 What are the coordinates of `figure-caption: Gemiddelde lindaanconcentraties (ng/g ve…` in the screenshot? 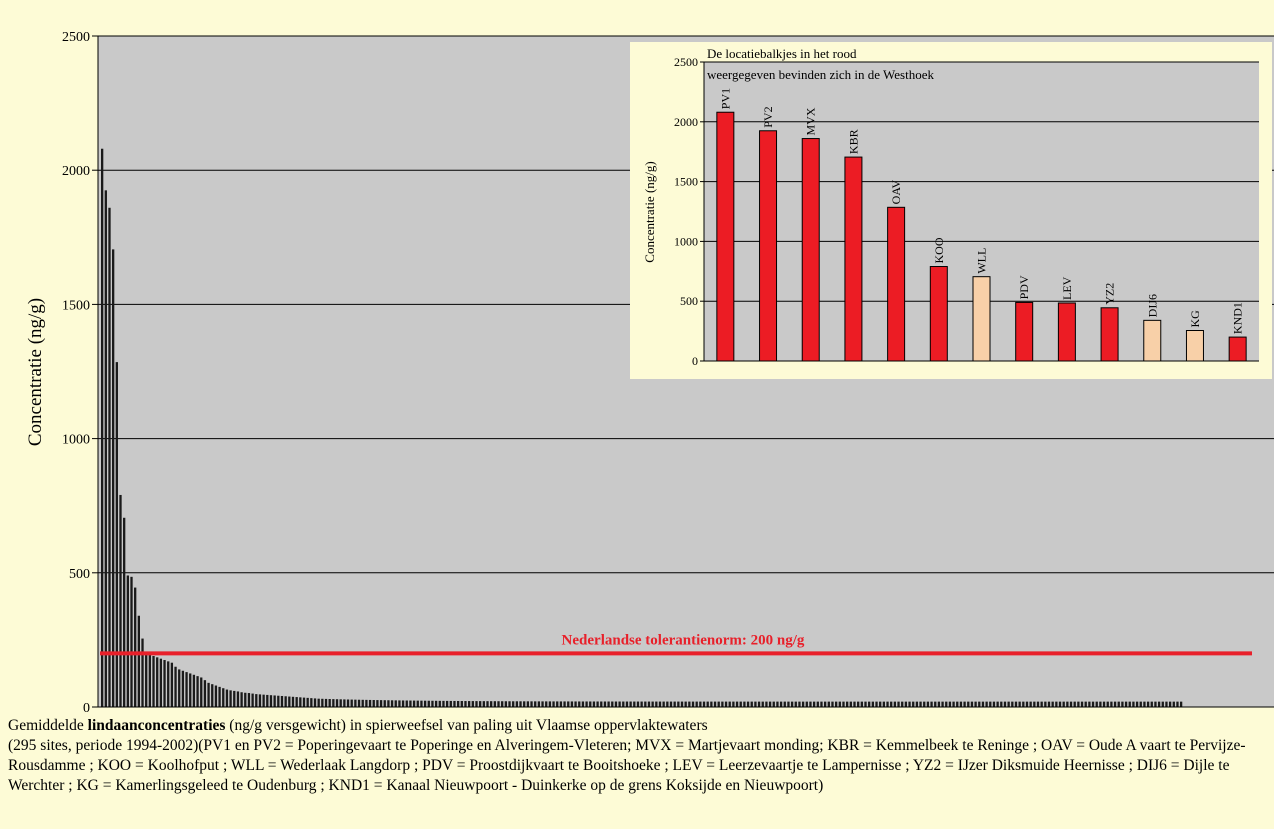 It's located at (638, 756).